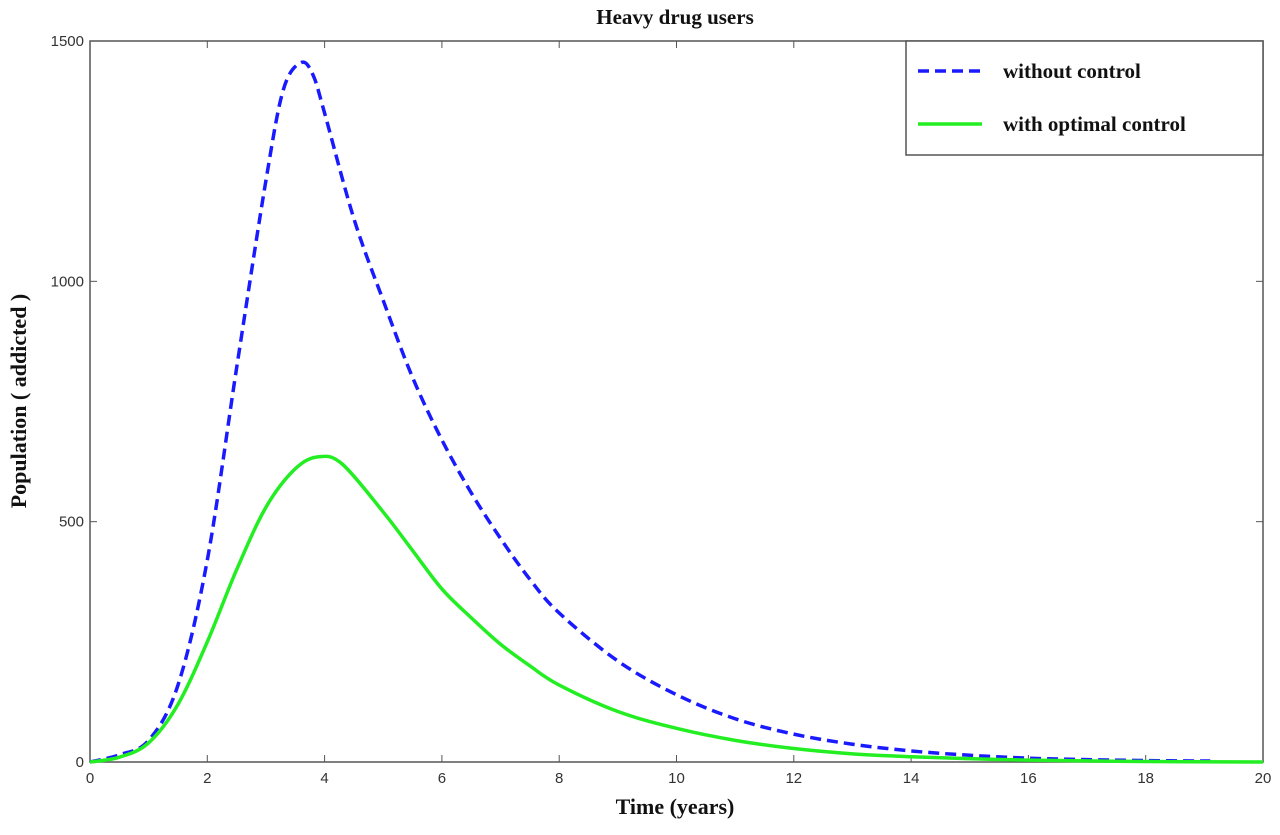  Describe the element at coordinates (67, 281) in the screenshot. I see `y-tick-label: 1000` at that location.